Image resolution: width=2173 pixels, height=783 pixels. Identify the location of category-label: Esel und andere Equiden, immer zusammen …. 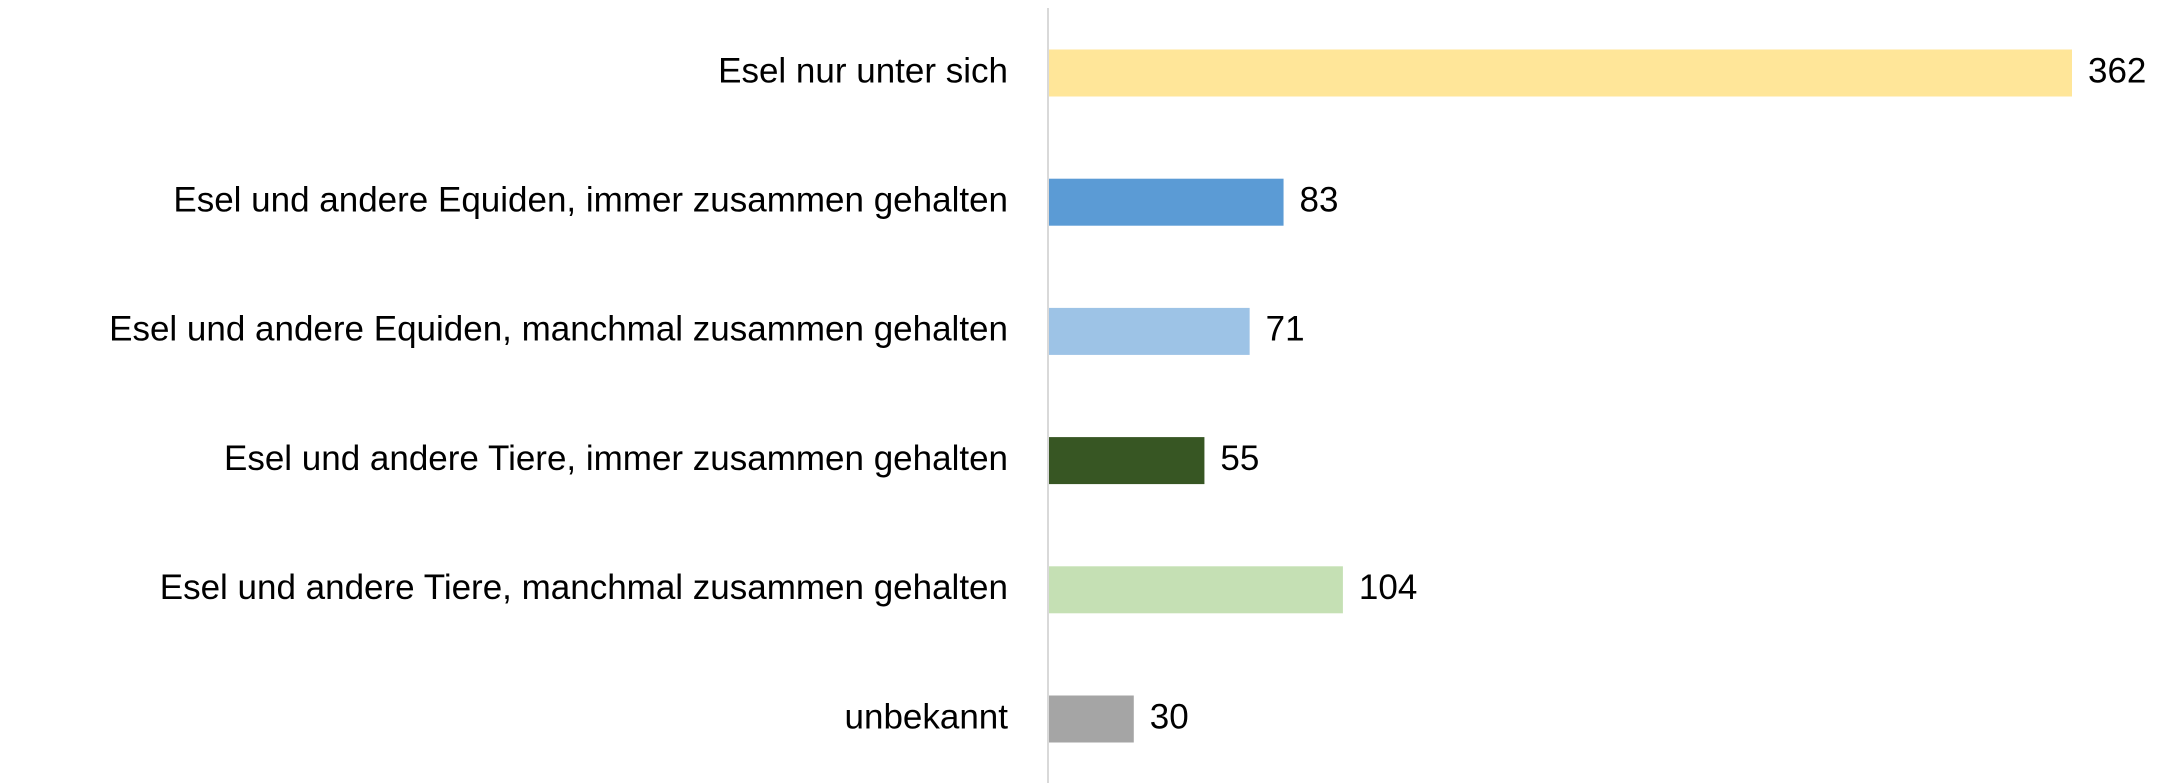
(590, 199).